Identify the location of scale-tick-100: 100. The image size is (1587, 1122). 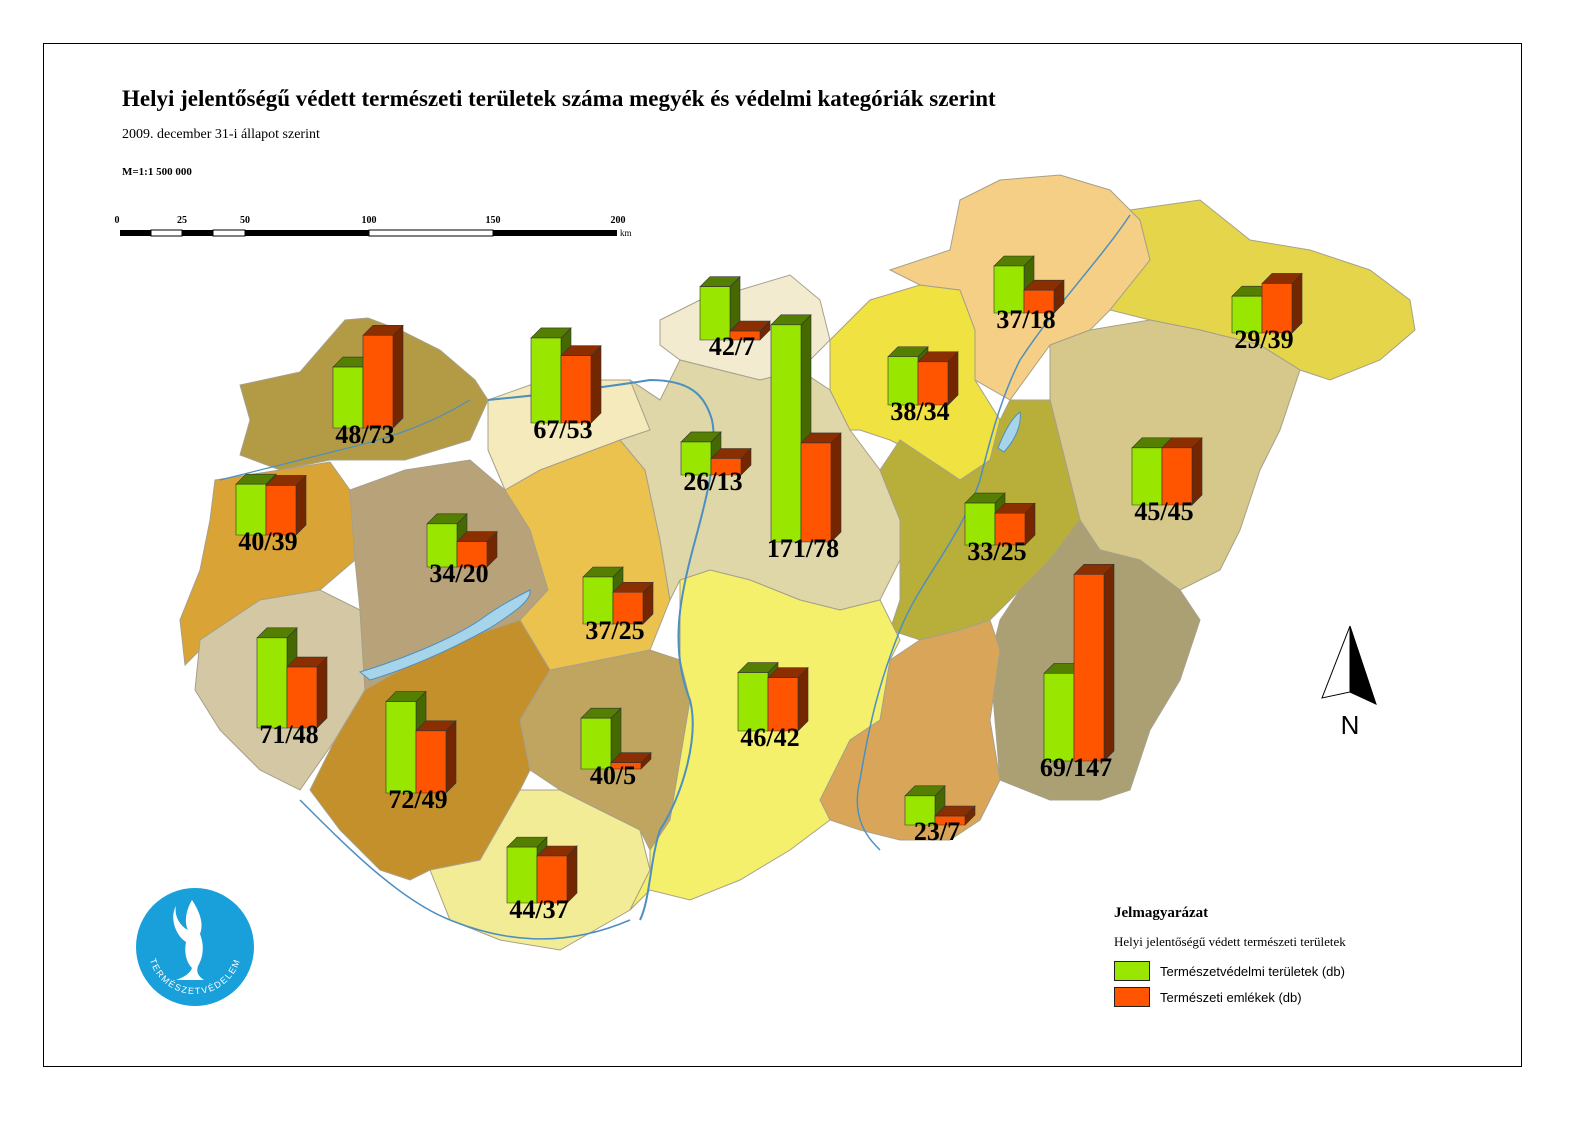
(369, 220).